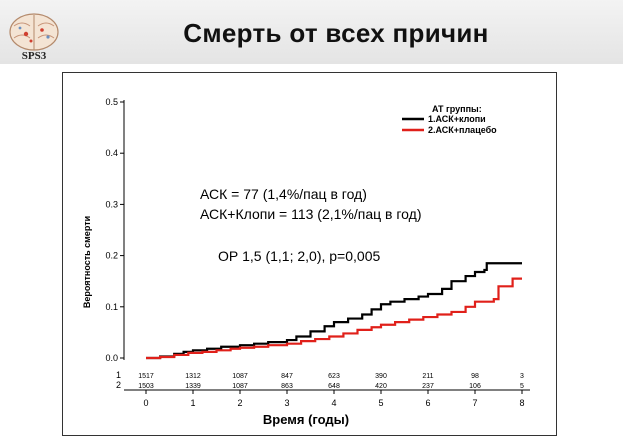 This screenshot has width=623, height=446. What do you see at coordinates (146, 386) in the screenshot?
I see `risk-cell: 1503` at bounding box center [146, 386].